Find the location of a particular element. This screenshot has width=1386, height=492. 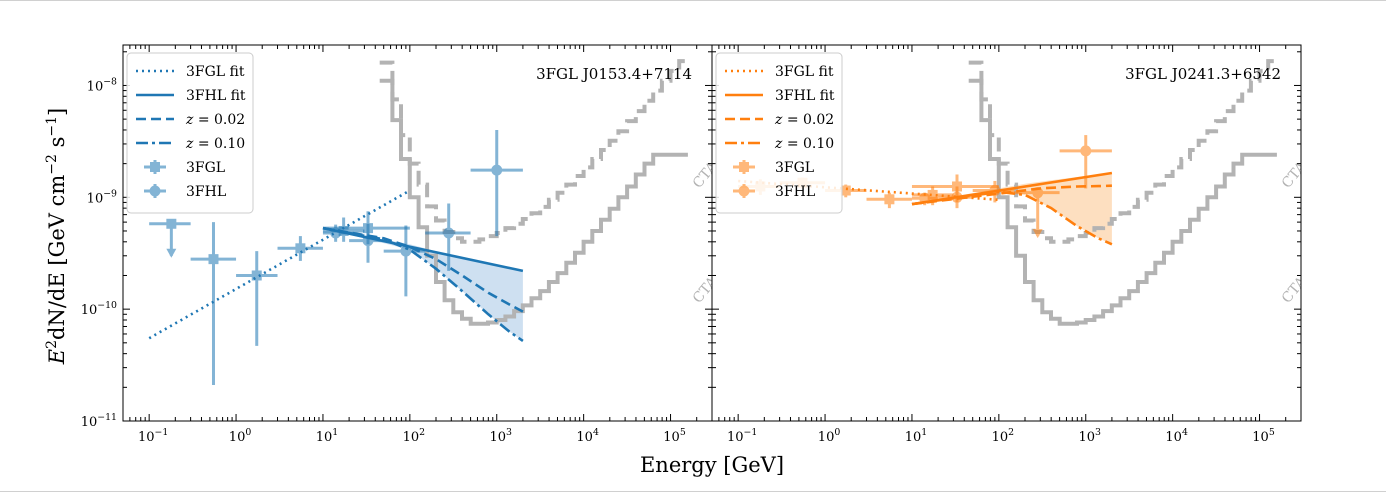

y-axis-label: E2dN/dE [GeV cm−2 s−1] is located at coordinates (56, 236).